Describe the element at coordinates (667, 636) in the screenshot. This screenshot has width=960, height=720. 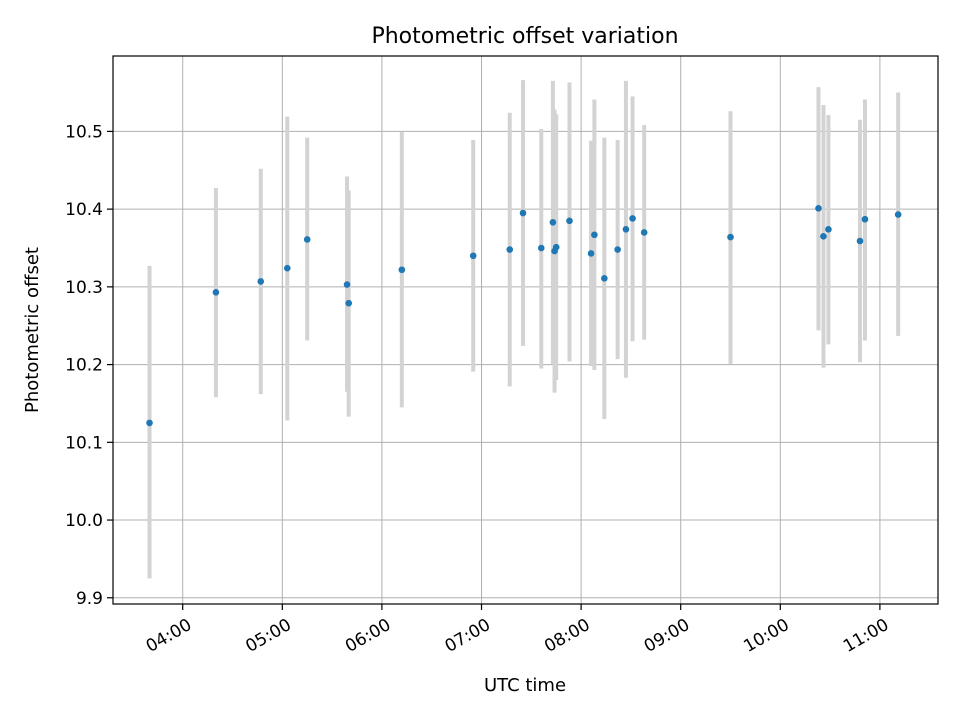
I see `x-tick-label: 09:00` at that location.